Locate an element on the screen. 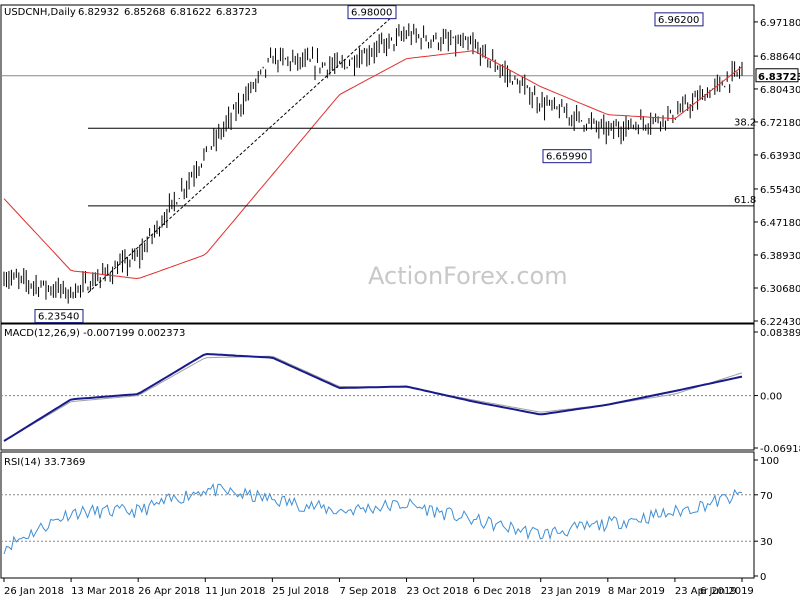 This screenshot has width=800, height=600. x-tick-label: 6 Jun 2019 is located at coordinates (727, 591).